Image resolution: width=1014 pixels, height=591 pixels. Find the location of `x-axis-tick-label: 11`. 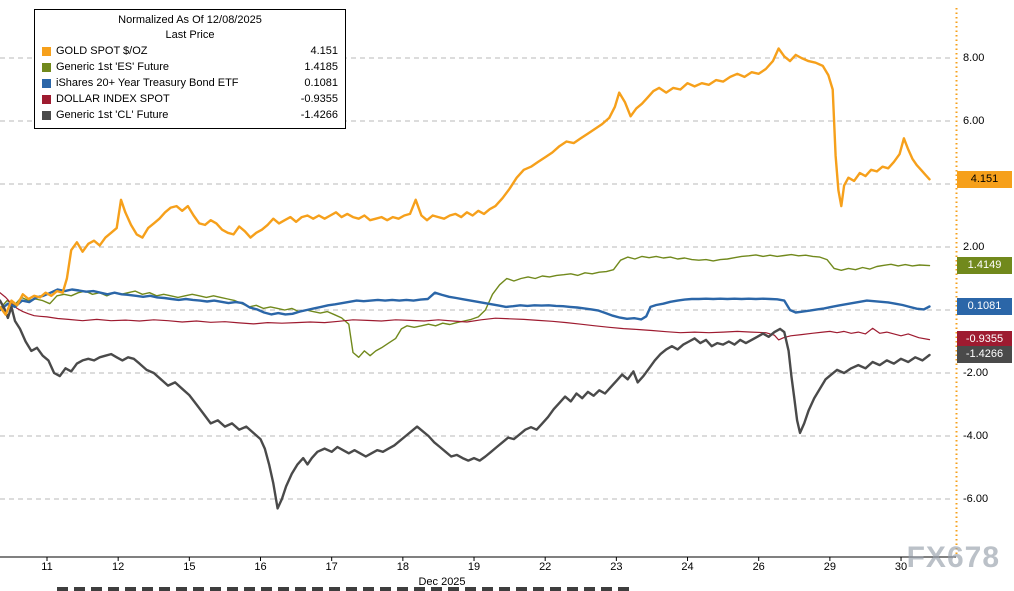

x-axis-tick-label: 11 is located at coordinates (47, 567).